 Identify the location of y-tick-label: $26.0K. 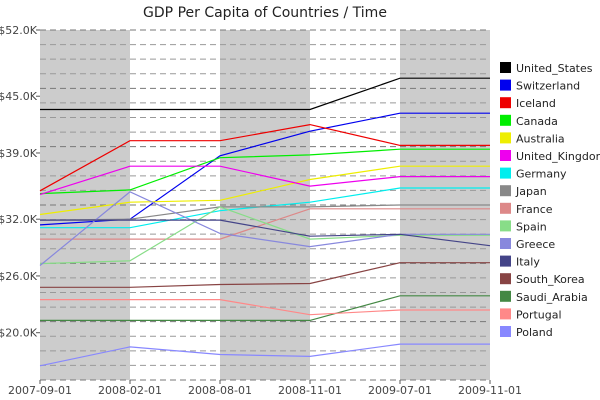
(19, 276).